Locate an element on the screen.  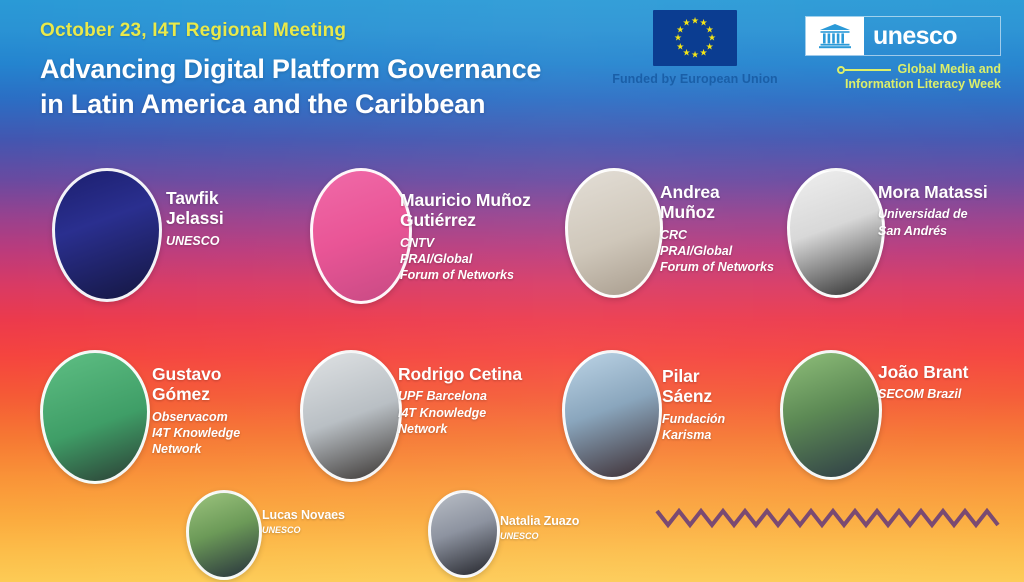
speaker-name-line-1: Lucas Novaes is located at coordinates (303, 515).